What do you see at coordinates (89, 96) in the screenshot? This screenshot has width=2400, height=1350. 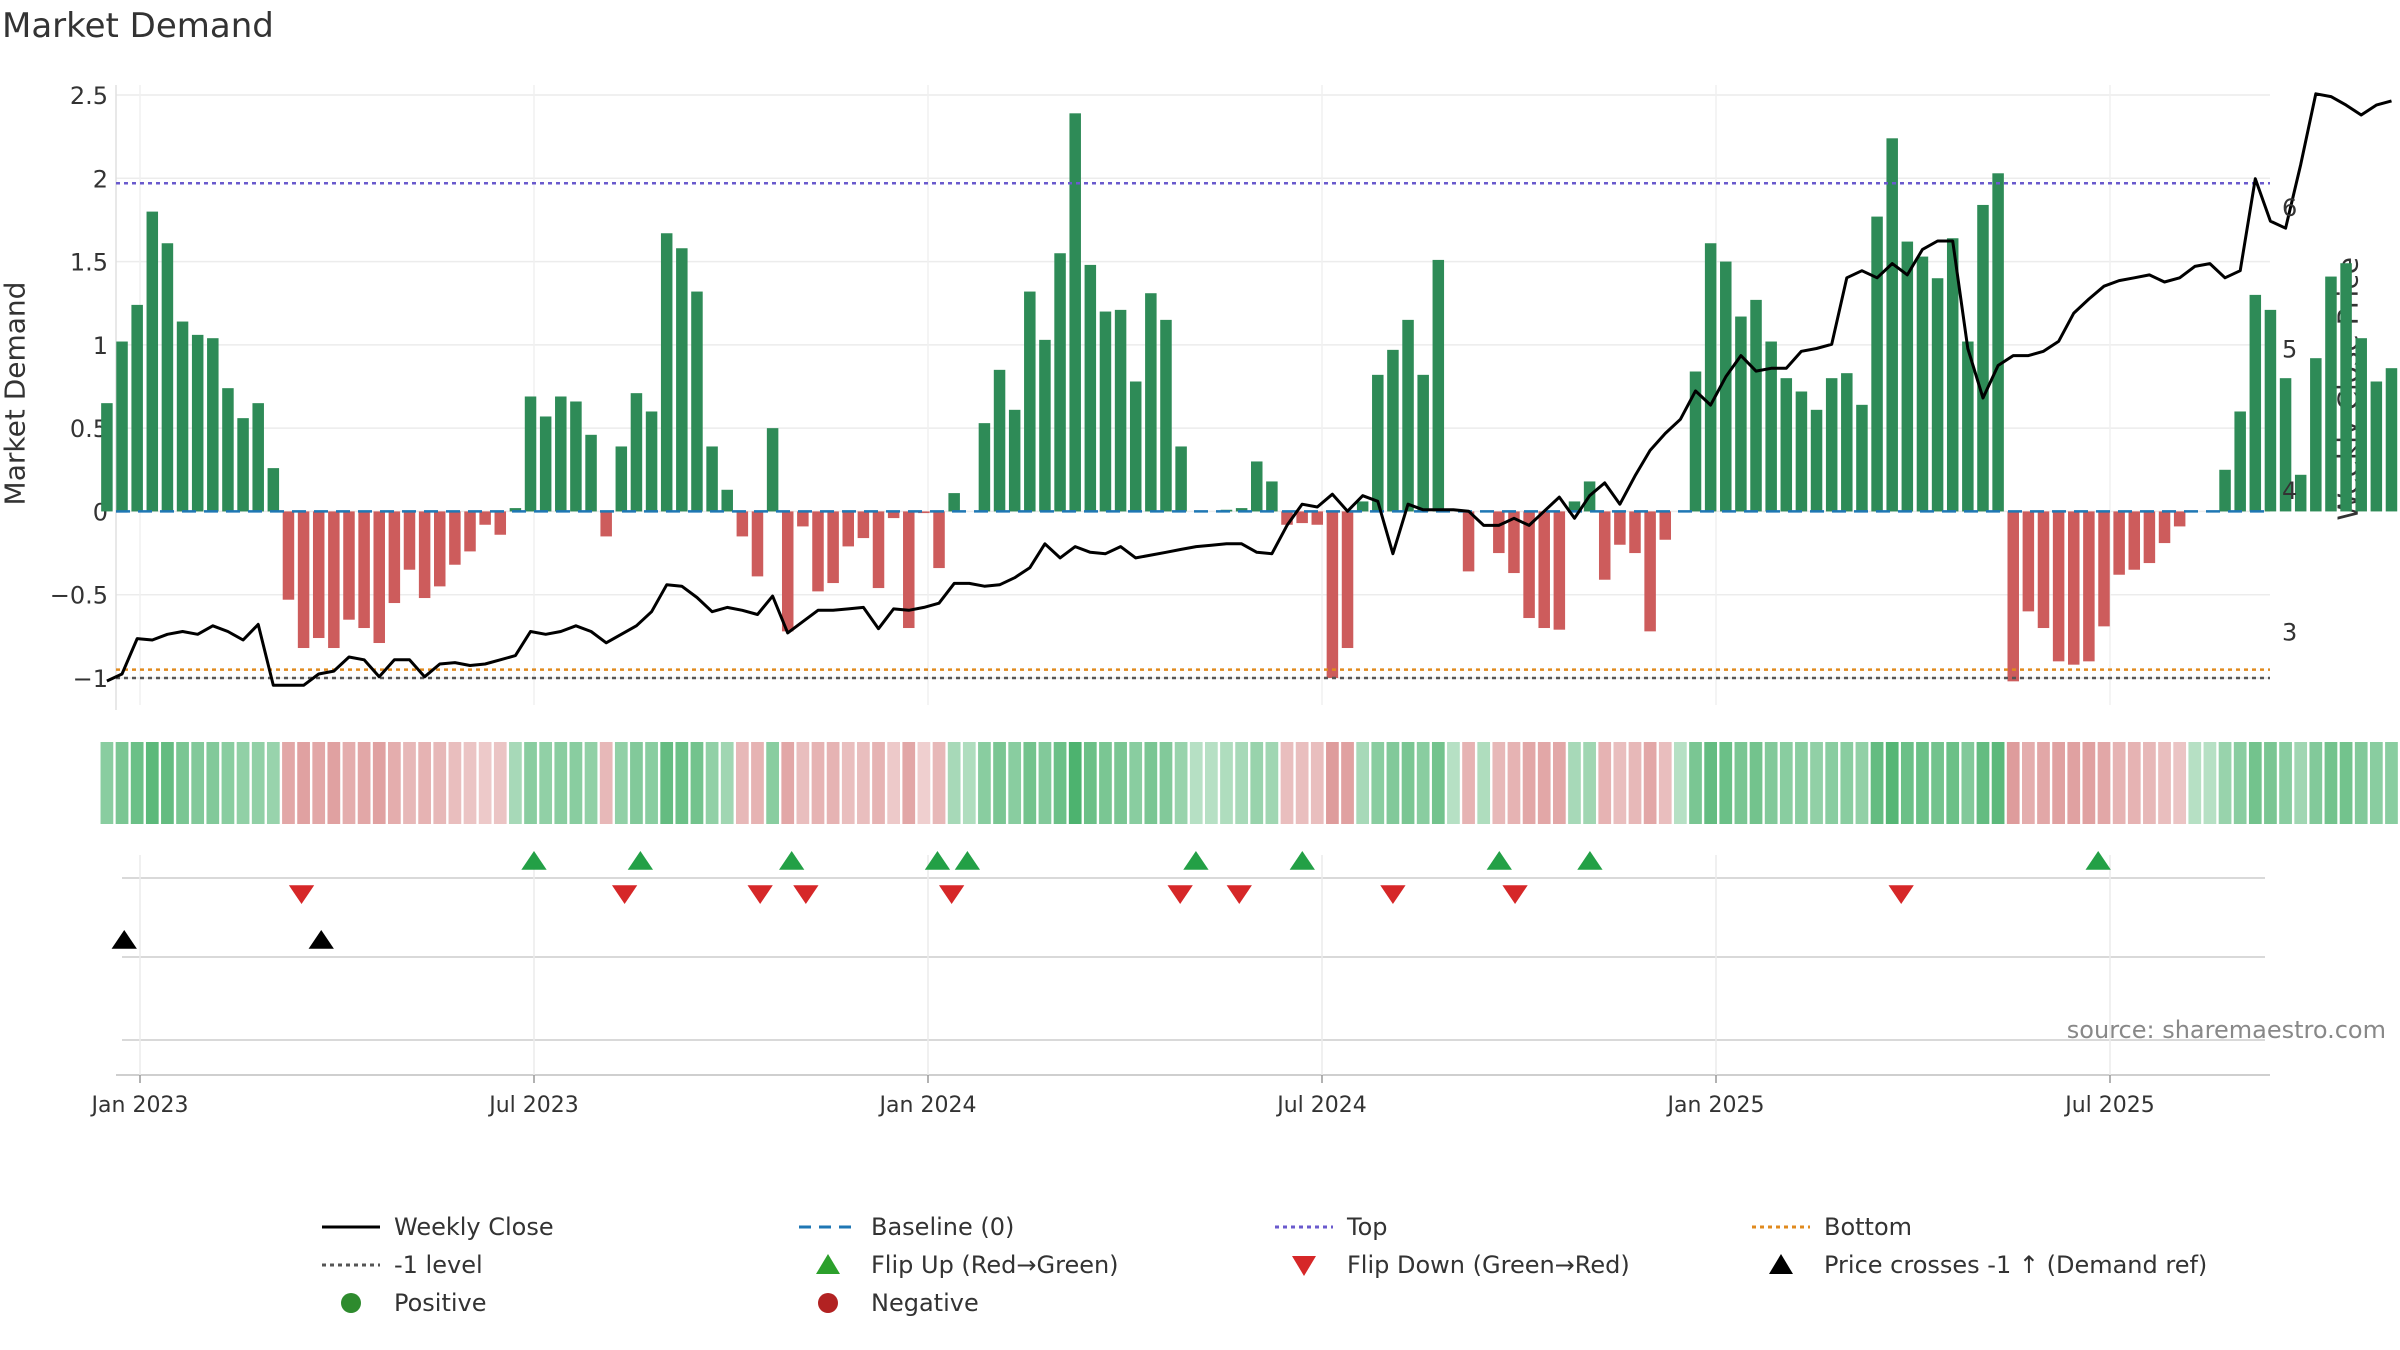 I see `y-tick-label: 2.5` at bounding box center [89, 96].